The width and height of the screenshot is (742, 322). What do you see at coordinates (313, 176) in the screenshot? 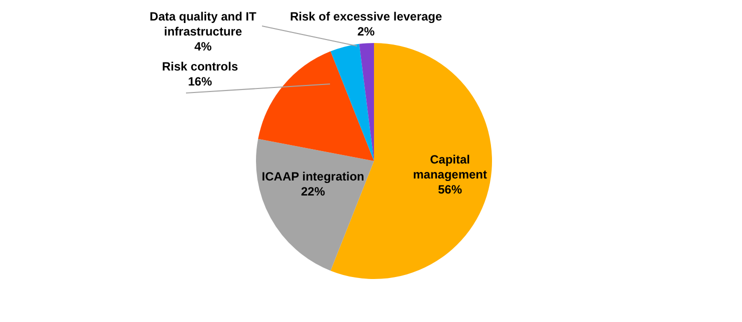
I see `slice-label: ICAAP integration` at bounding box center [313, 176].